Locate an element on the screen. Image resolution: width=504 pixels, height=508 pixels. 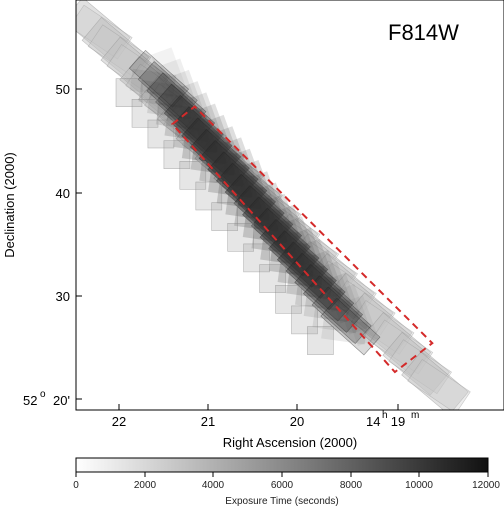
colorbar-tick-label: 2000 is located at coordinates (145, 485).